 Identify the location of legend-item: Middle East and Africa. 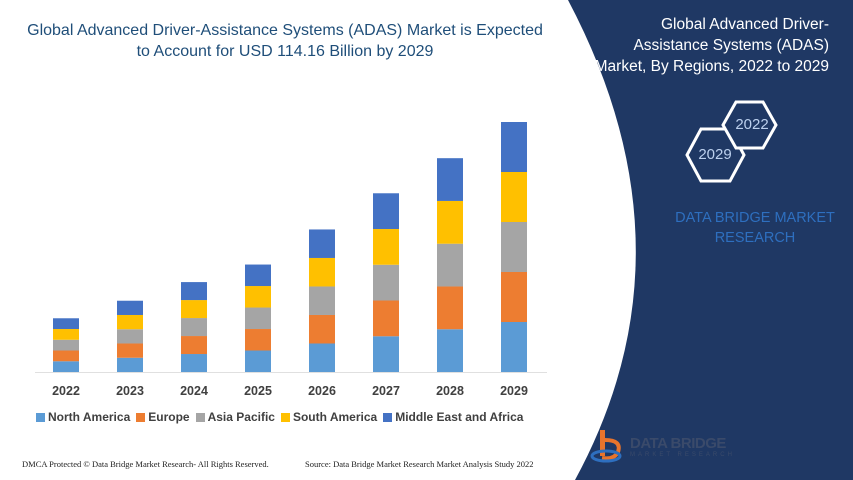
(453, 417).